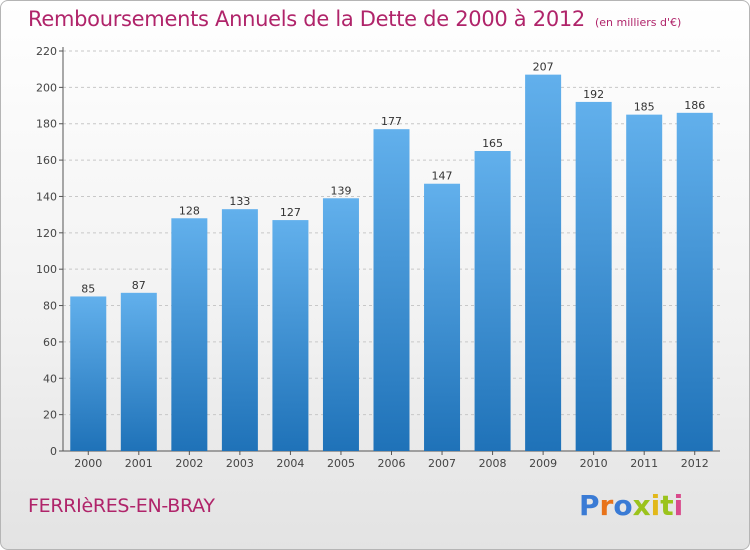 The height and width of the screenshot is (550, 750). What do you see at coordinates (50, 378) in the screenshot?
I see `y-tick-label: 40` at bounding box center [50, 378].